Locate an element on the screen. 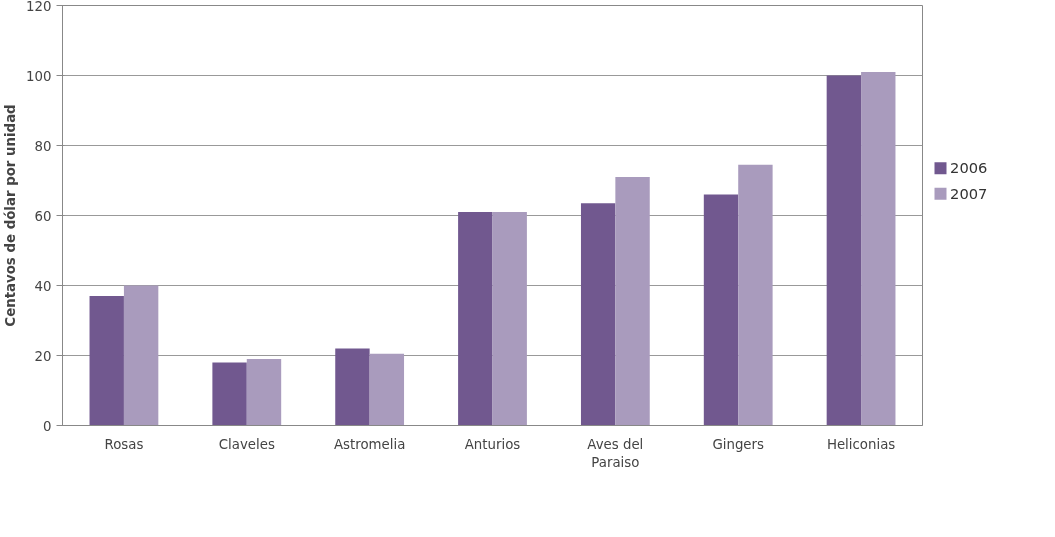 This screenshot has width=1055, height=537. y-tick-label: 60 is located at coordinates (43, 216).